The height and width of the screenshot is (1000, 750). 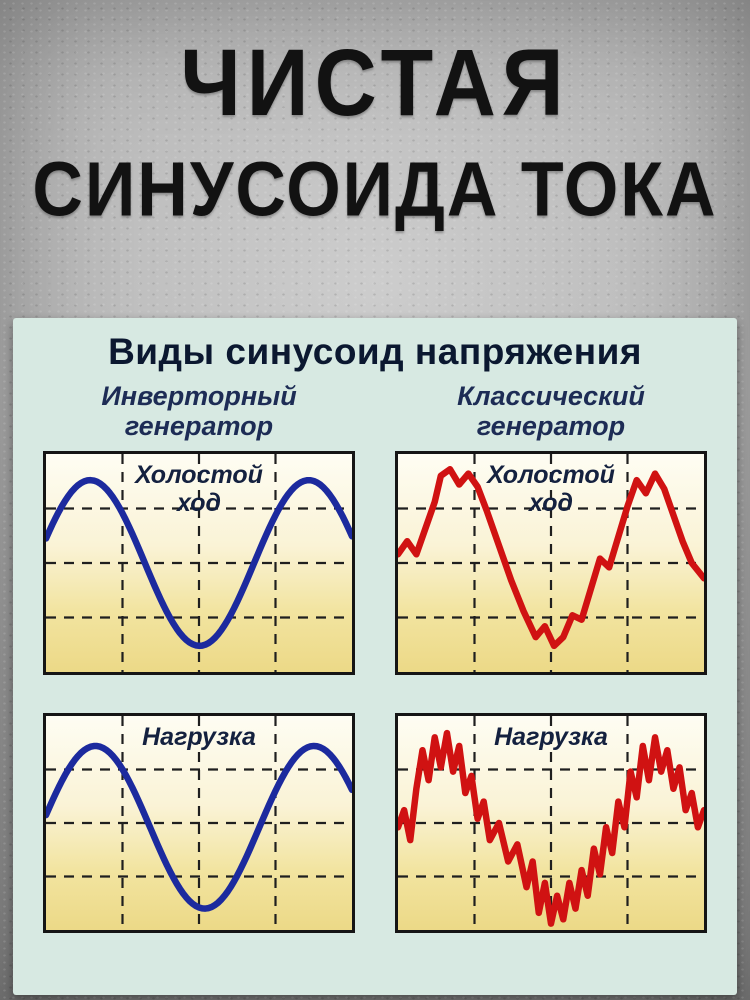 I want to click on column-header-inverter: Инверторный генератор, so click(x=199, y=411).